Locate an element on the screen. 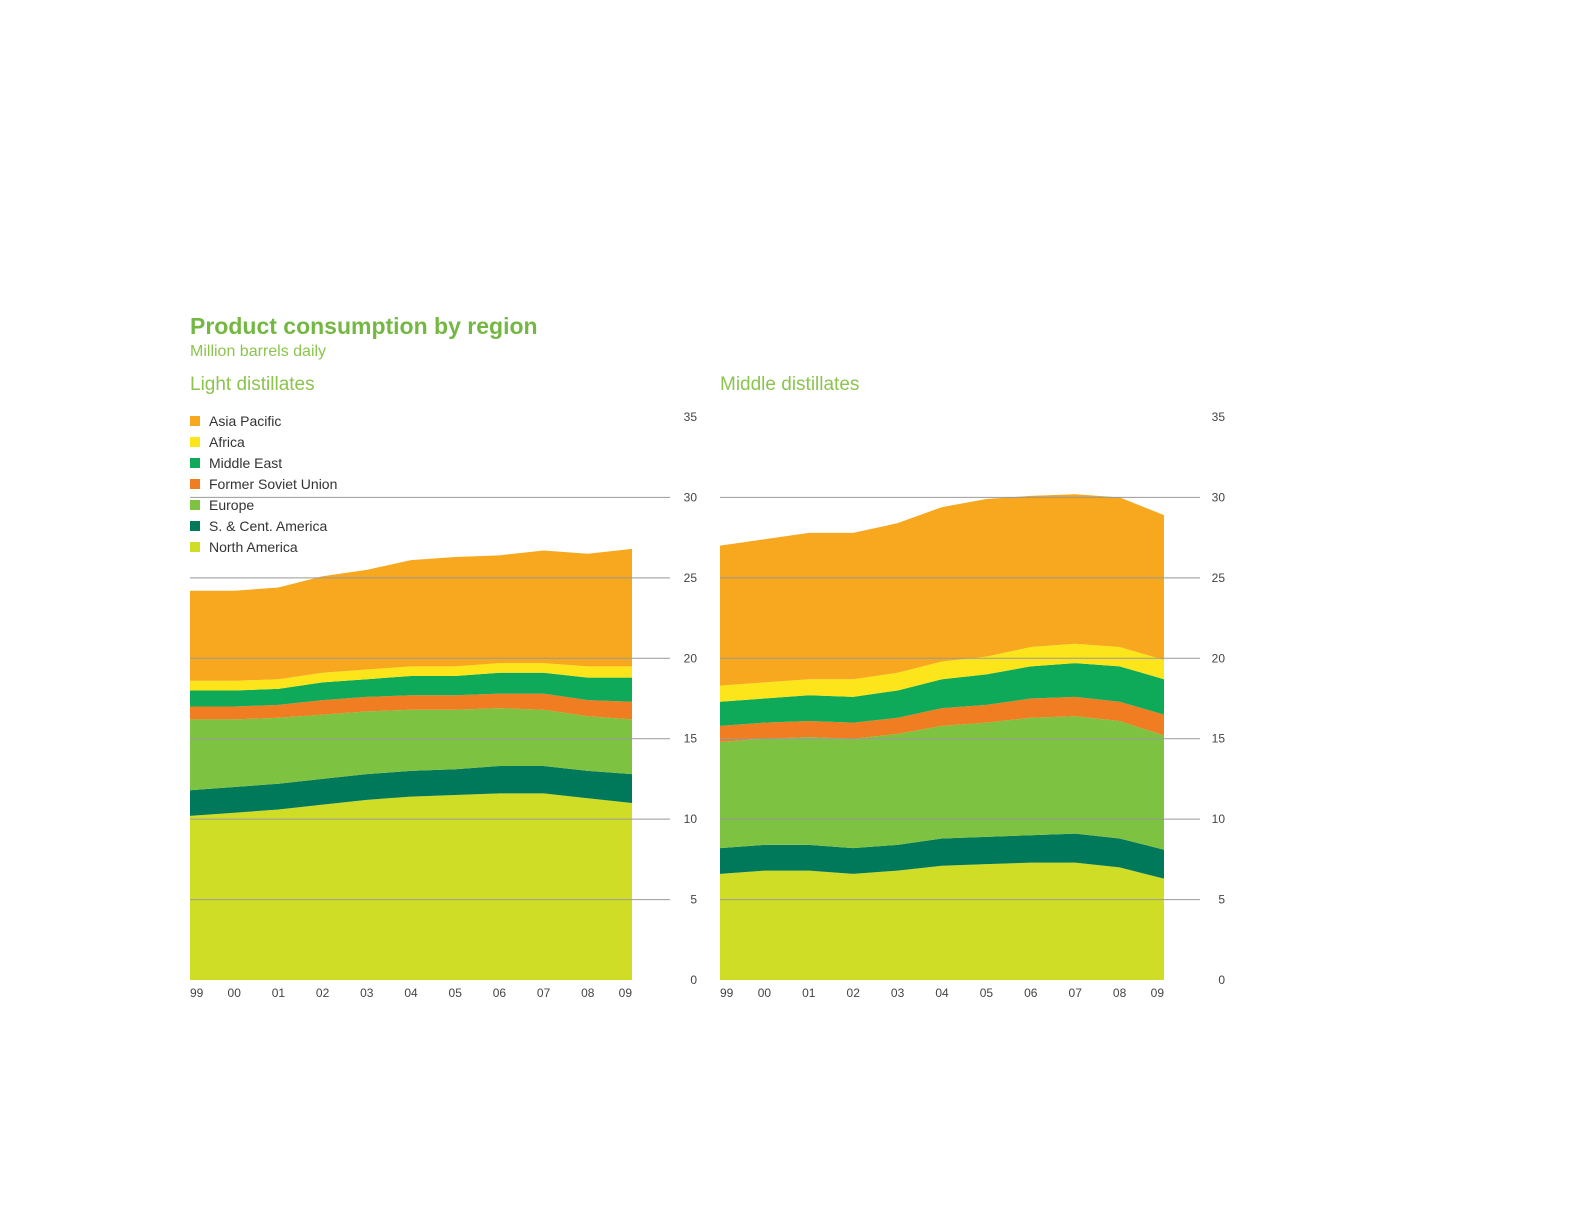  chart-title: Product consumption by region is located at coordinates (364, 326).